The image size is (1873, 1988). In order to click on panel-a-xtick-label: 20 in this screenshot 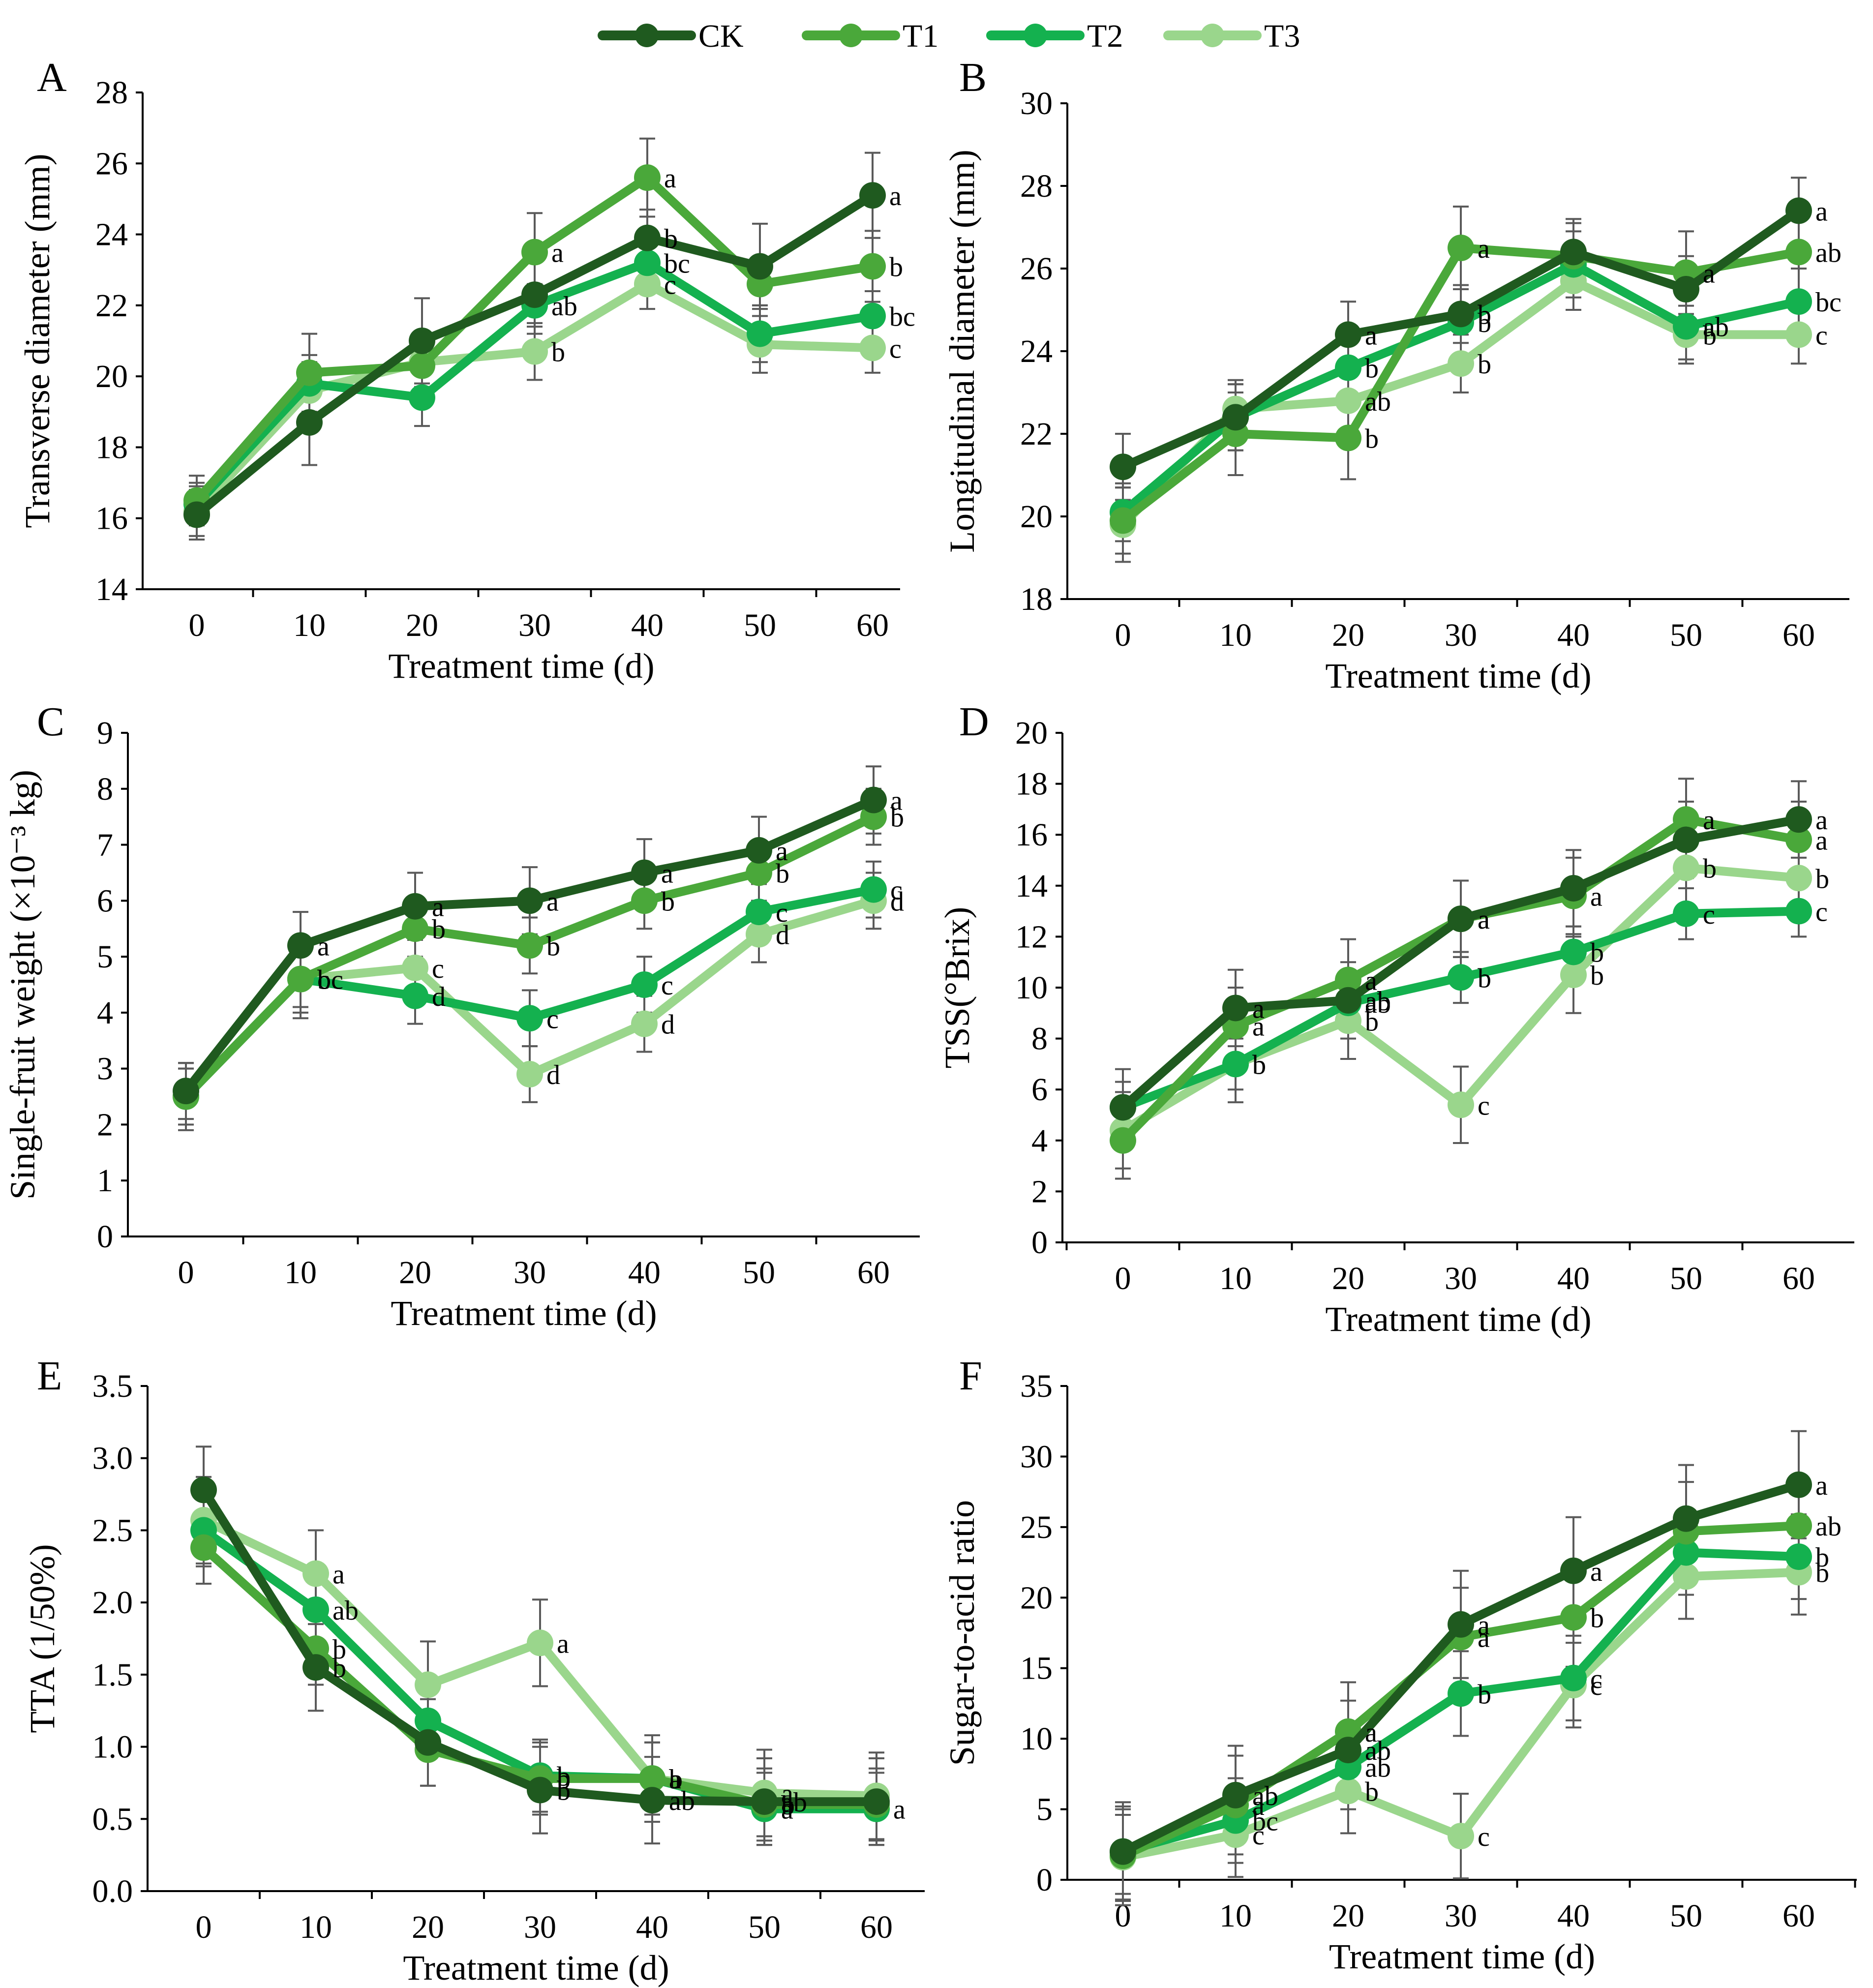, I will do `click(422, 625)`.